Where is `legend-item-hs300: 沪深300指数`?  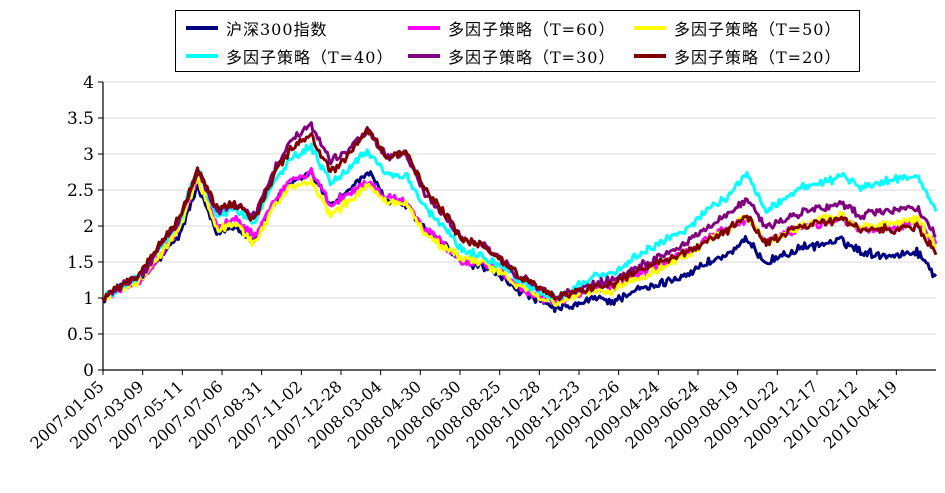 legend-item-hs300: 沪深300指数 is located at coordinates (257, 28).